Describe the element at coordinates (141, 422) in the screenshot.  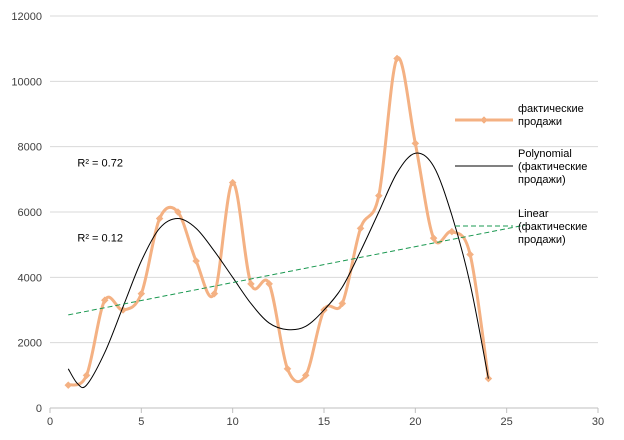
I see `x-tick-label: 5` at that location.